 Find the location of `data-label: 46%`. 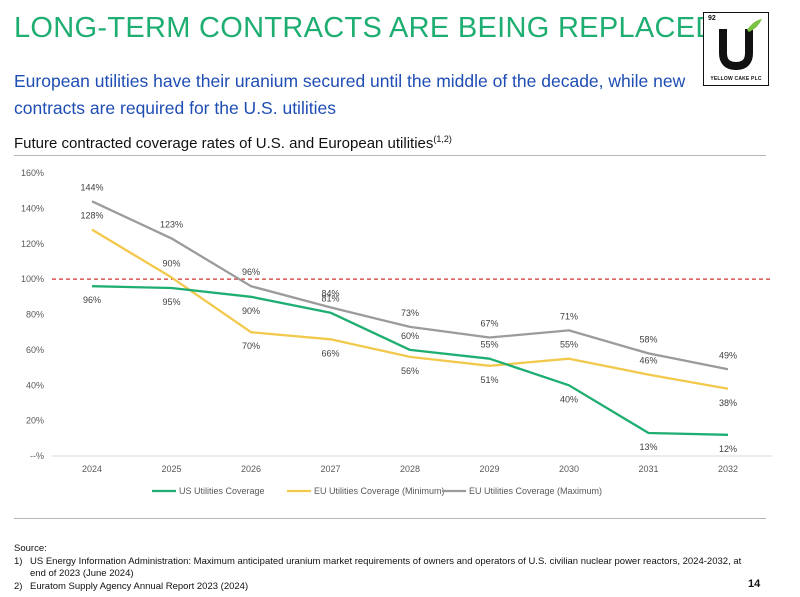

data-label: 46% is located at coordinates (648, 361).